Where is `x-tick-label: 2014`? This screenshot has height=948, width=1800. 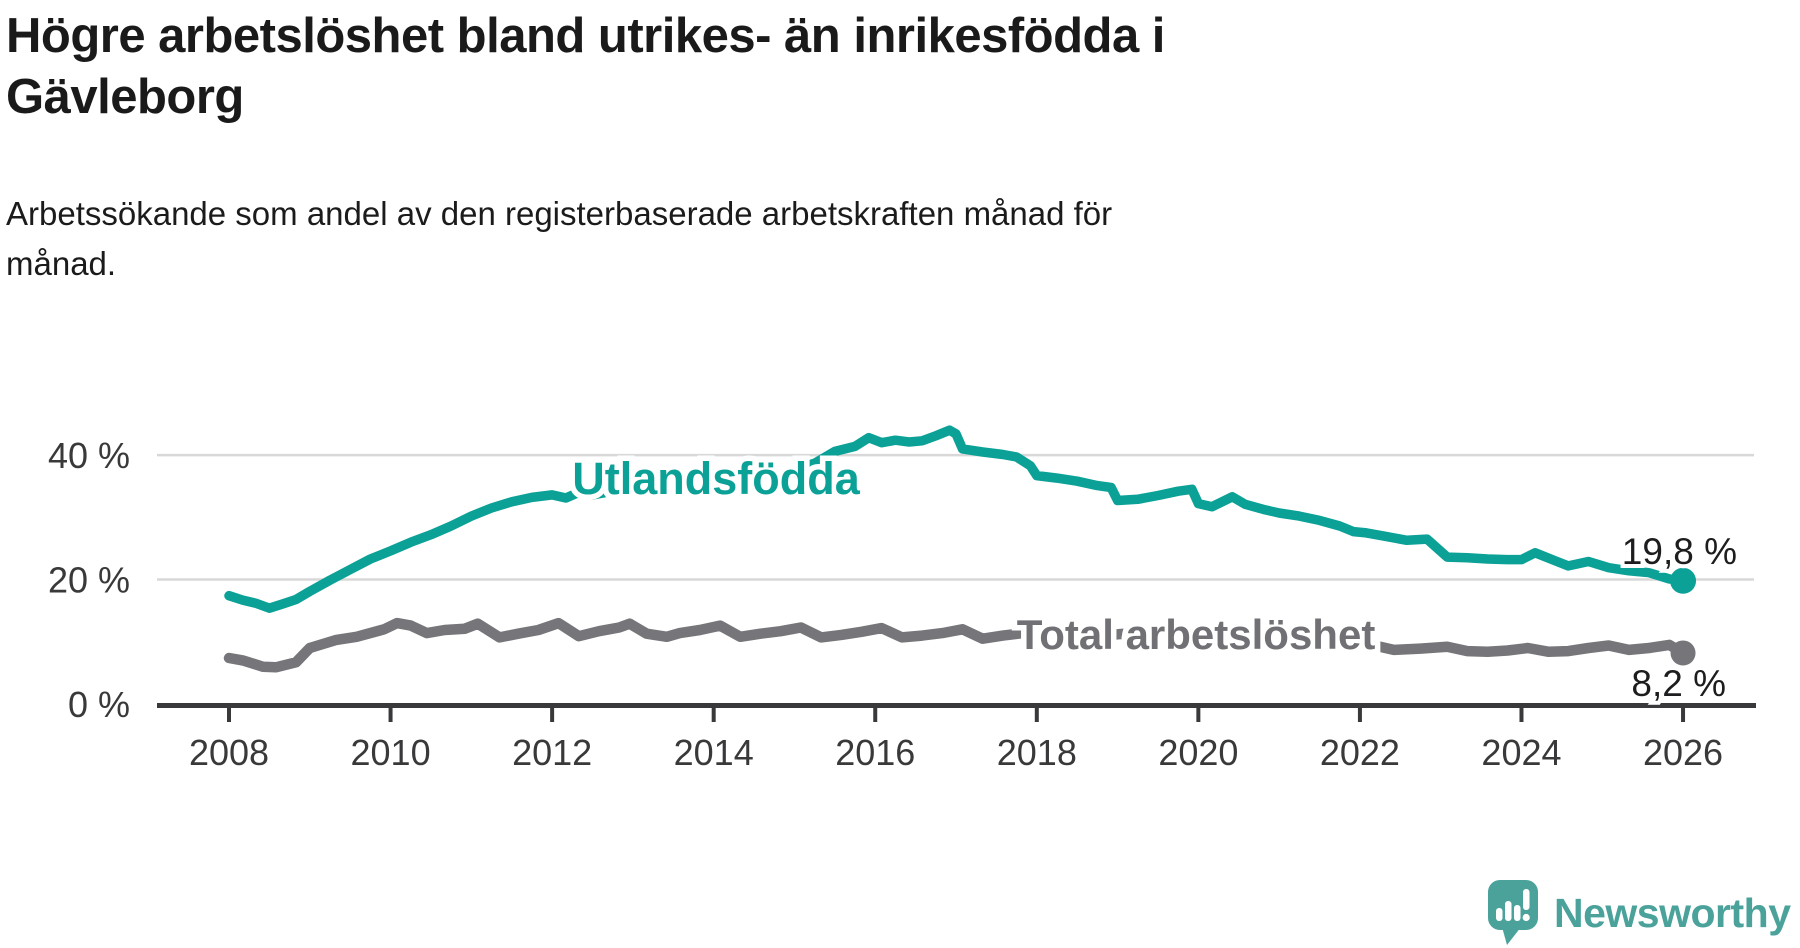 x-tick-label: 2014 is located at coordinates (714, 752).